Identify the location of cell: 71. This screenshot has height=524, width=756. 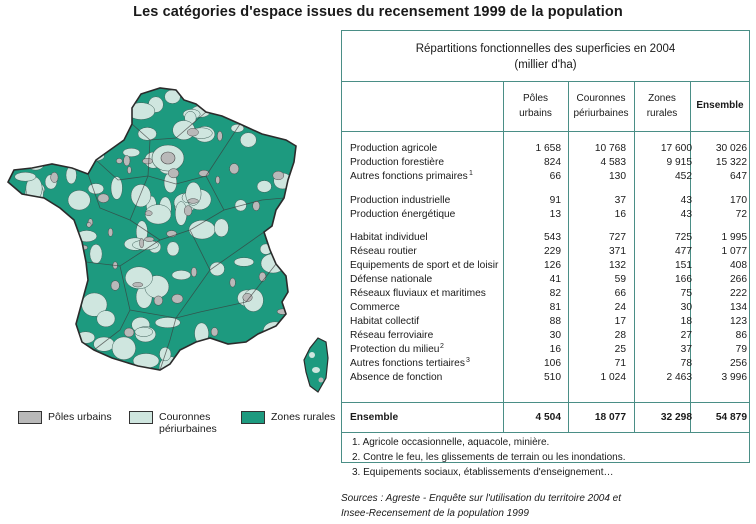
(620, 363).